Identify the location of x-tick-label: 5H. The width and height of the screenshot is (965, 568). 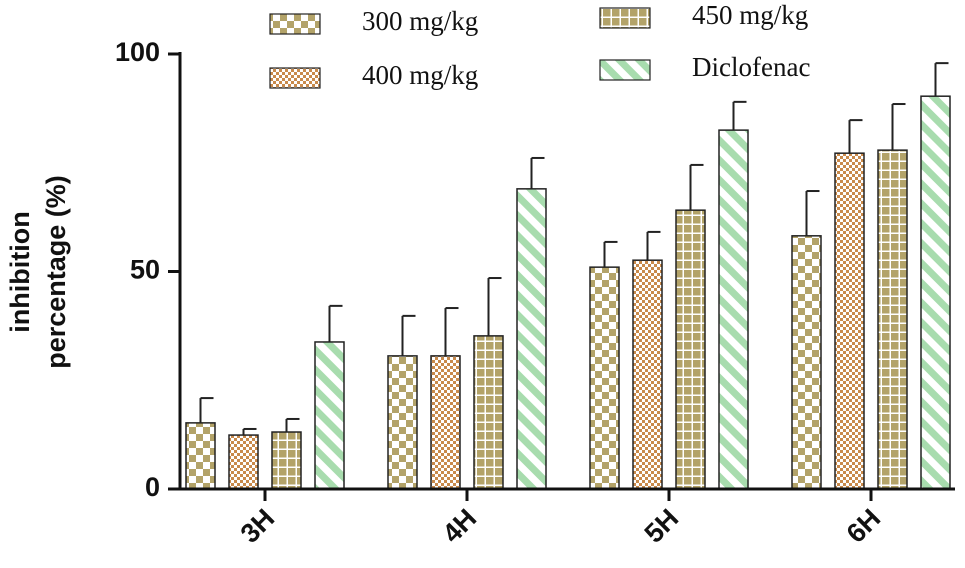
(662, 526).